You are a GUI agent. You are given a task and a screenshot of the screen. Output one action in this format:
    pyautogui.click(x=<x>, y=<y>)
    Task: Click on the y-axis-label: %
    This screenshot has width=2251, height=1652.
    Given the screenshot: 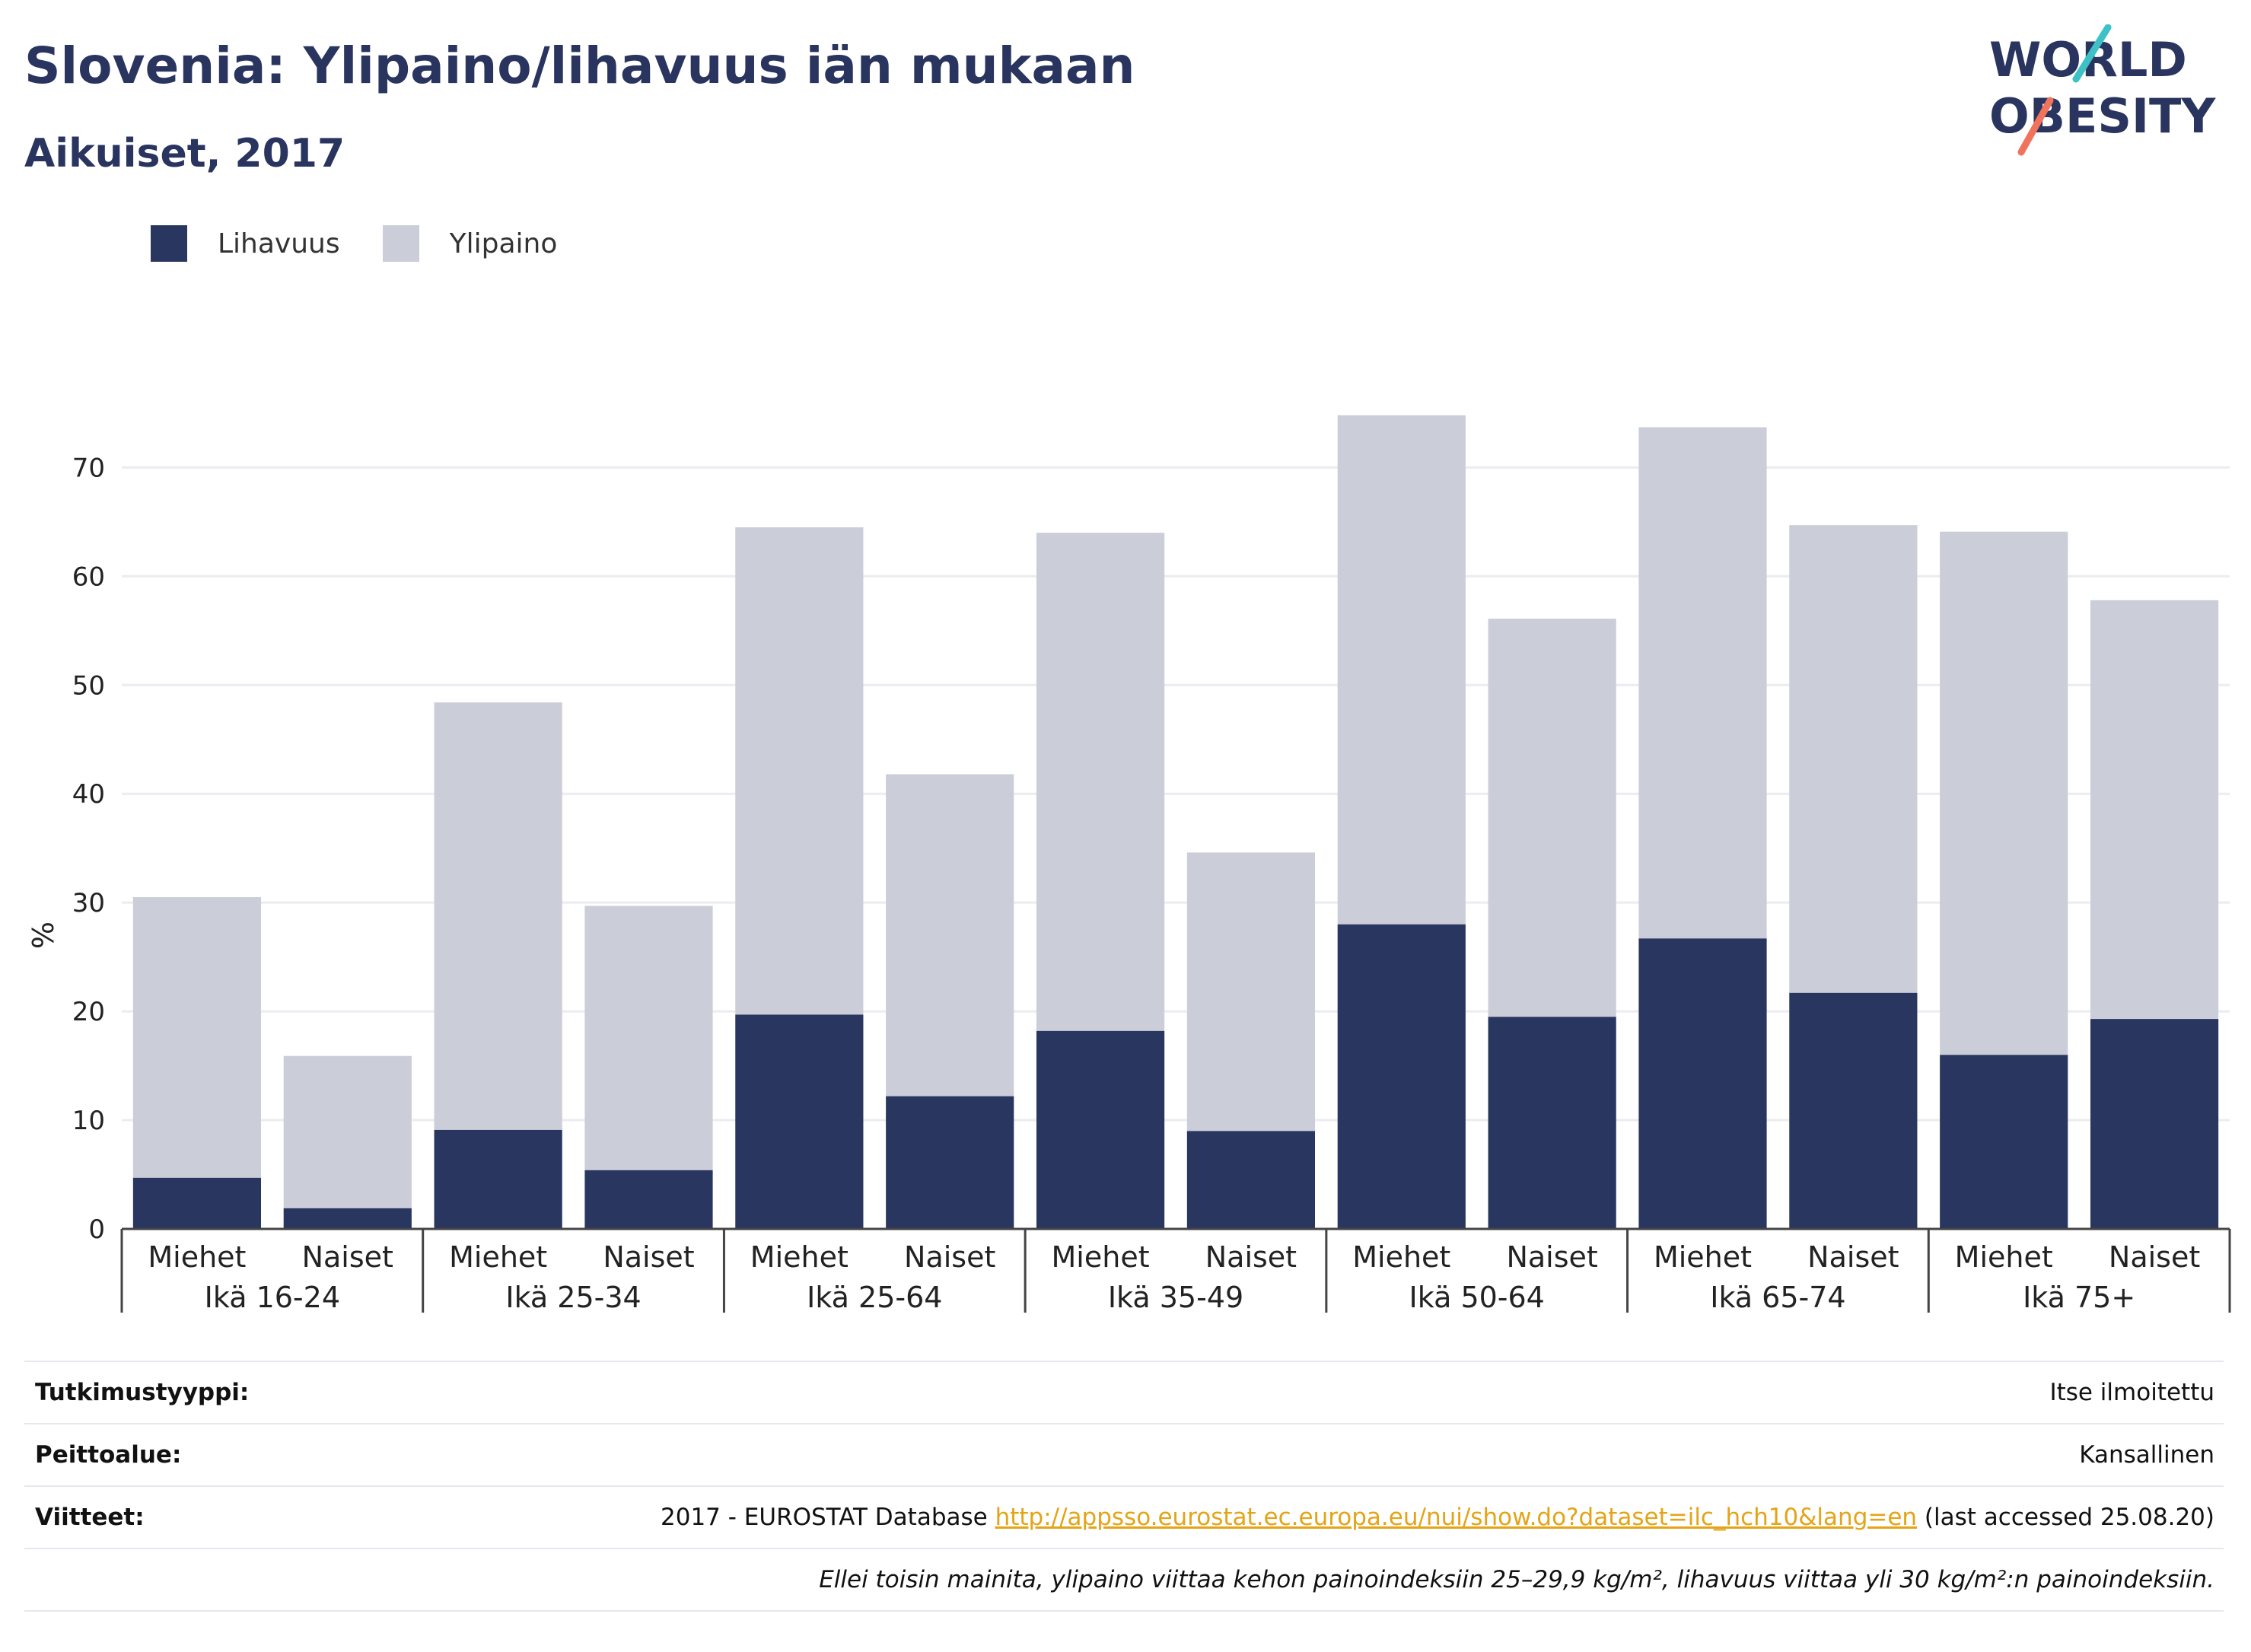 What is the action you would take?
    pyautogui.click(x=43, y=935)
    